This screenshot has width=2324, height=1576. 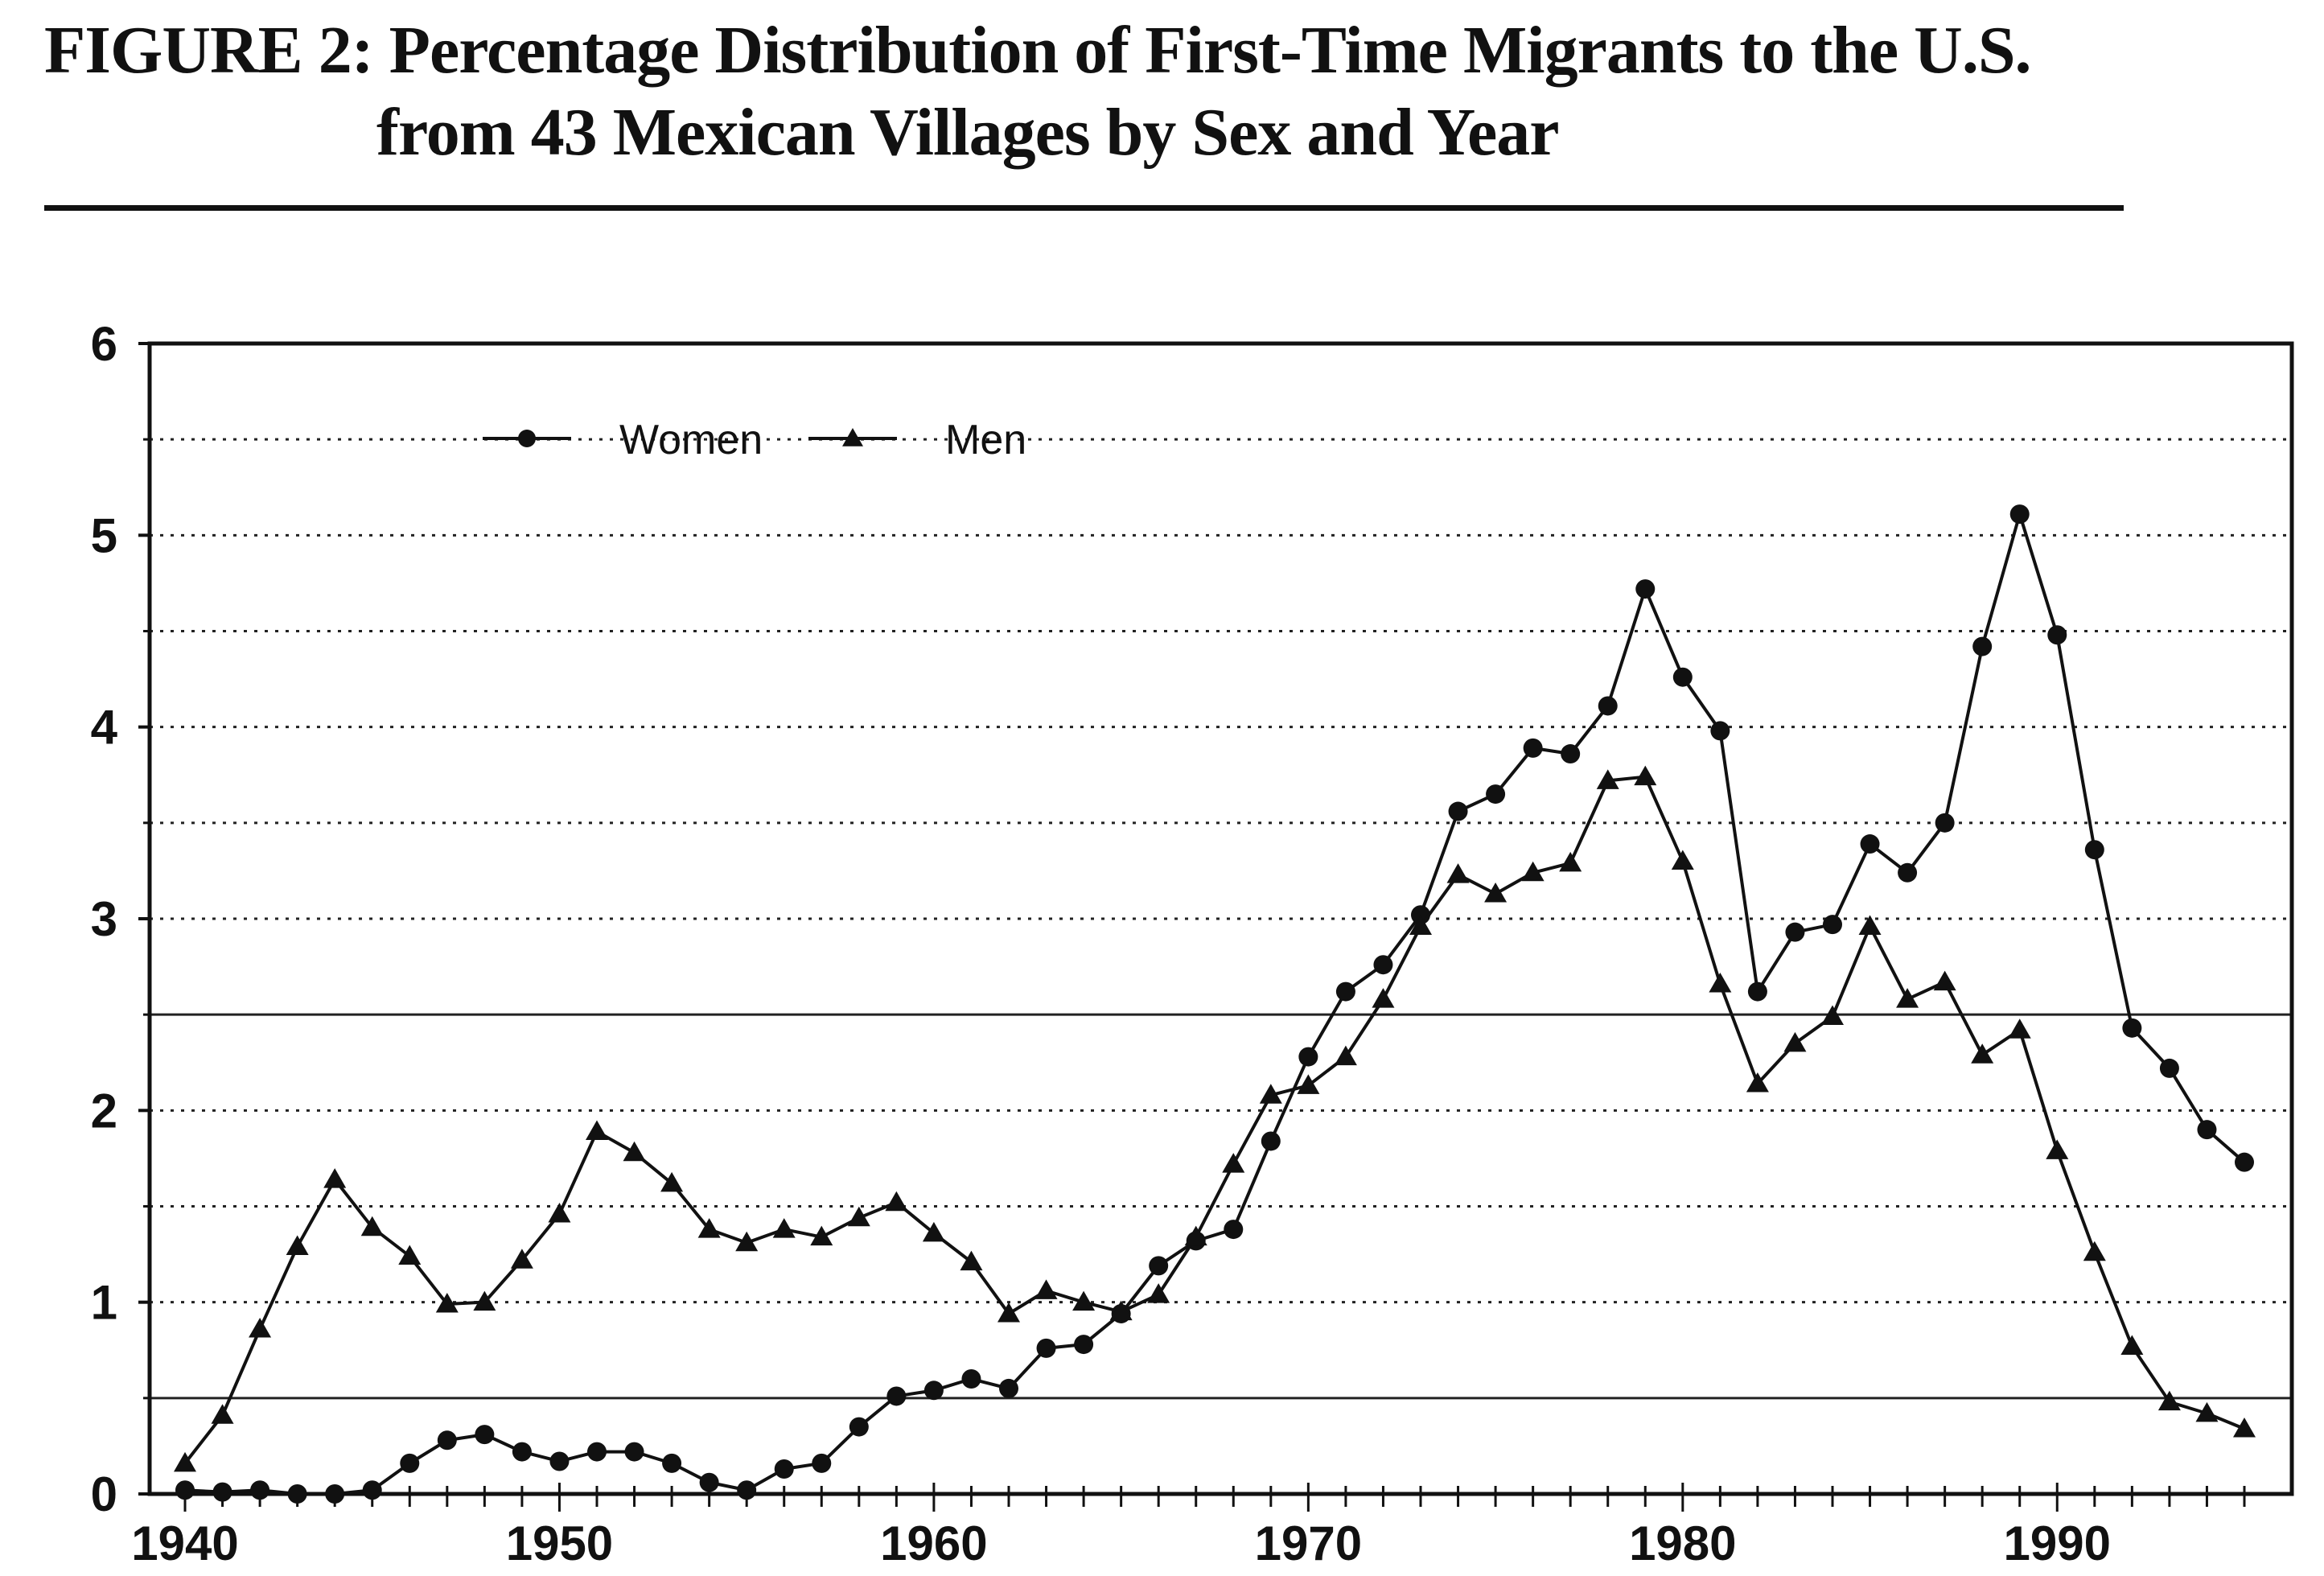 What do you see at coordinates (104, 535) in the screenshot?
I see `y-tick-label: 5` at bounding box center [104, 535].